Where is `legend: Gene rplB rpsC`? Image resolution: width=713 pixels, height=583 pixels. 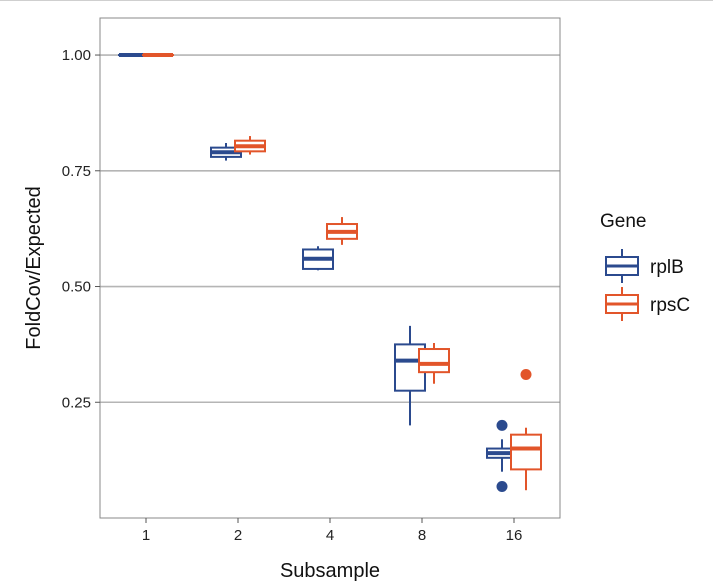 legend: Gene rplB rpsC is located at coordinates (645, 266).